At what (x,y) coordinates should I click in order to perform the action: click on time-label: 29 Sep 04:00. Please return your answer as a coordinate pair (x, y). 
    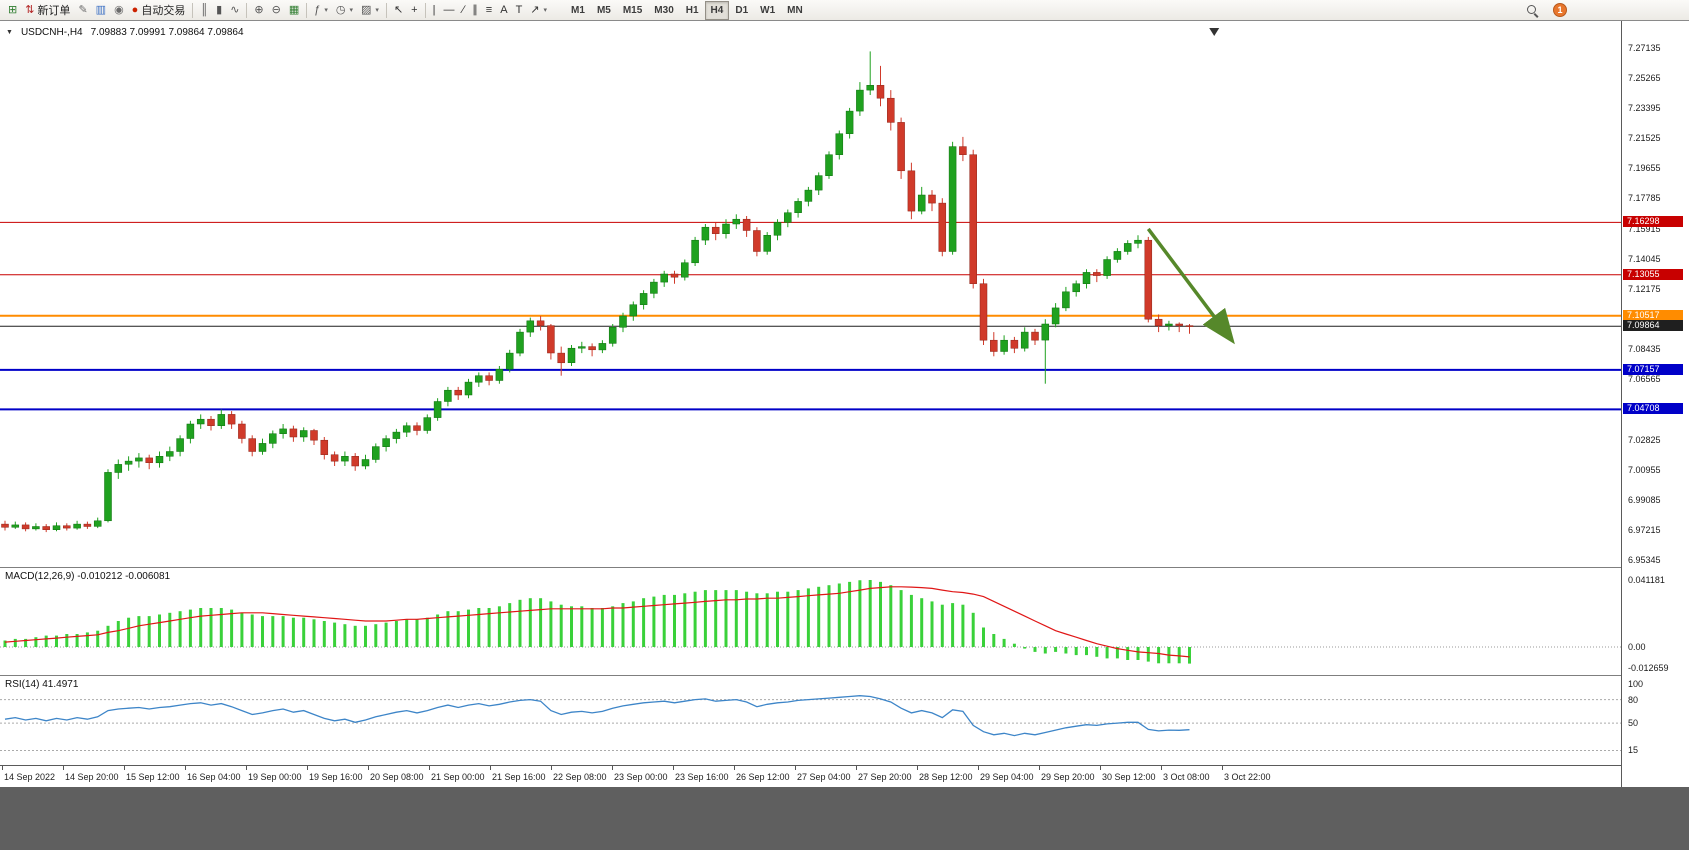
    Looking at the image, I should click on (1007, 777).